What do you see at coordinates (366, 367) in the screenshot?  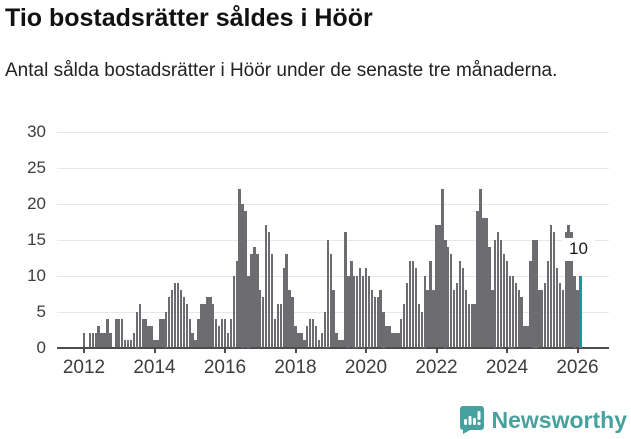 I see `x-tick-label: 2020` at bounding box center [366, 367].